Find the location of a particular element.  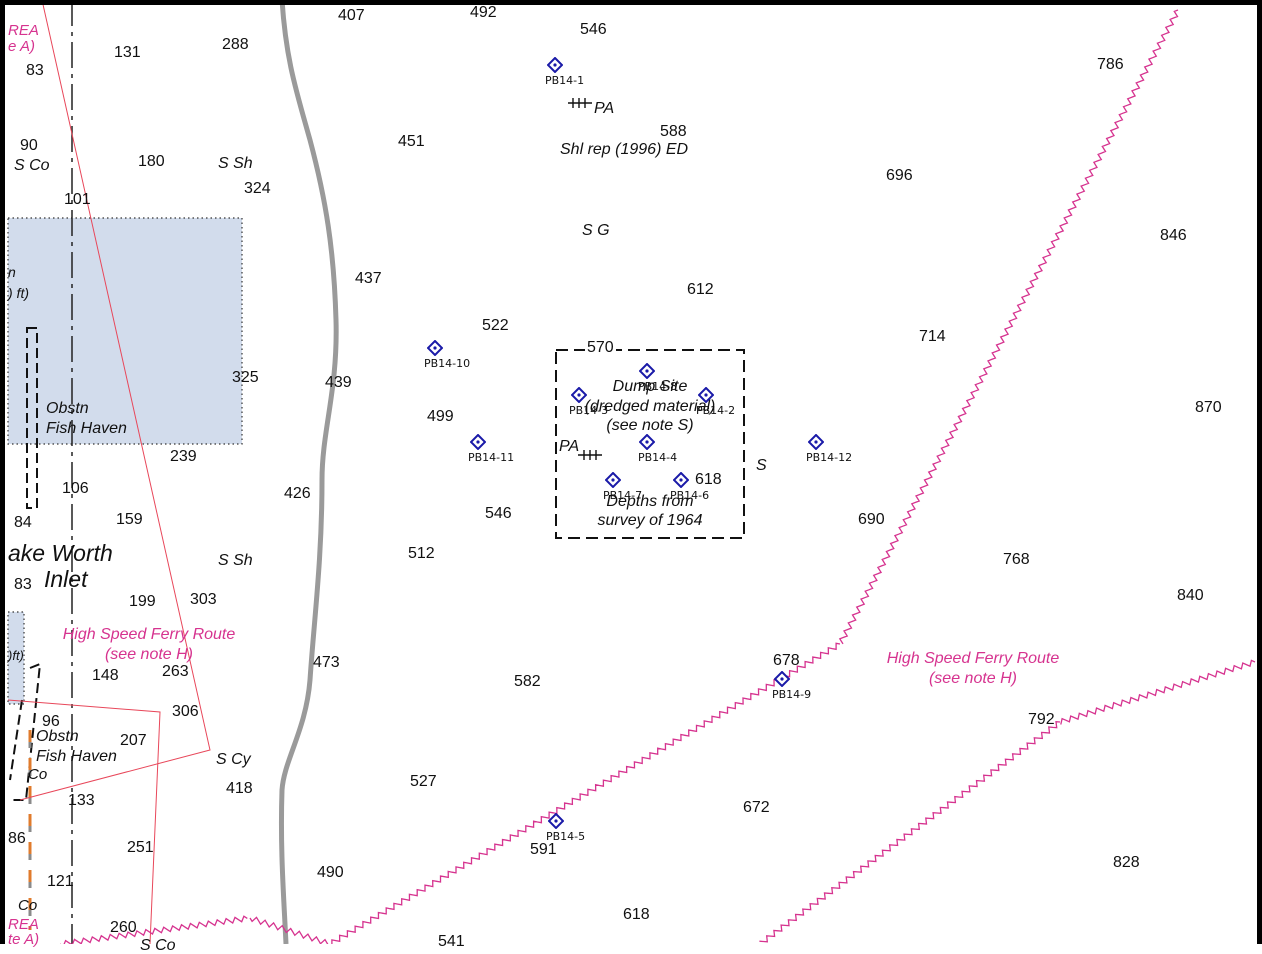

station-label: PB14-11 is located at coordinates (491, 457).